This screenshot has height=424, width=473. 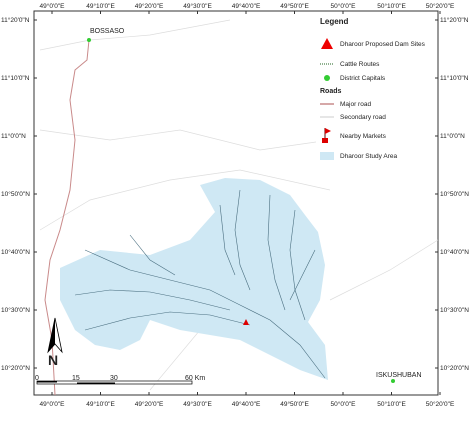 What do you see at coordinates (107, 31) in the screenshot?
I see `place-label: BOSSASO` at bounding box center [107, 31].